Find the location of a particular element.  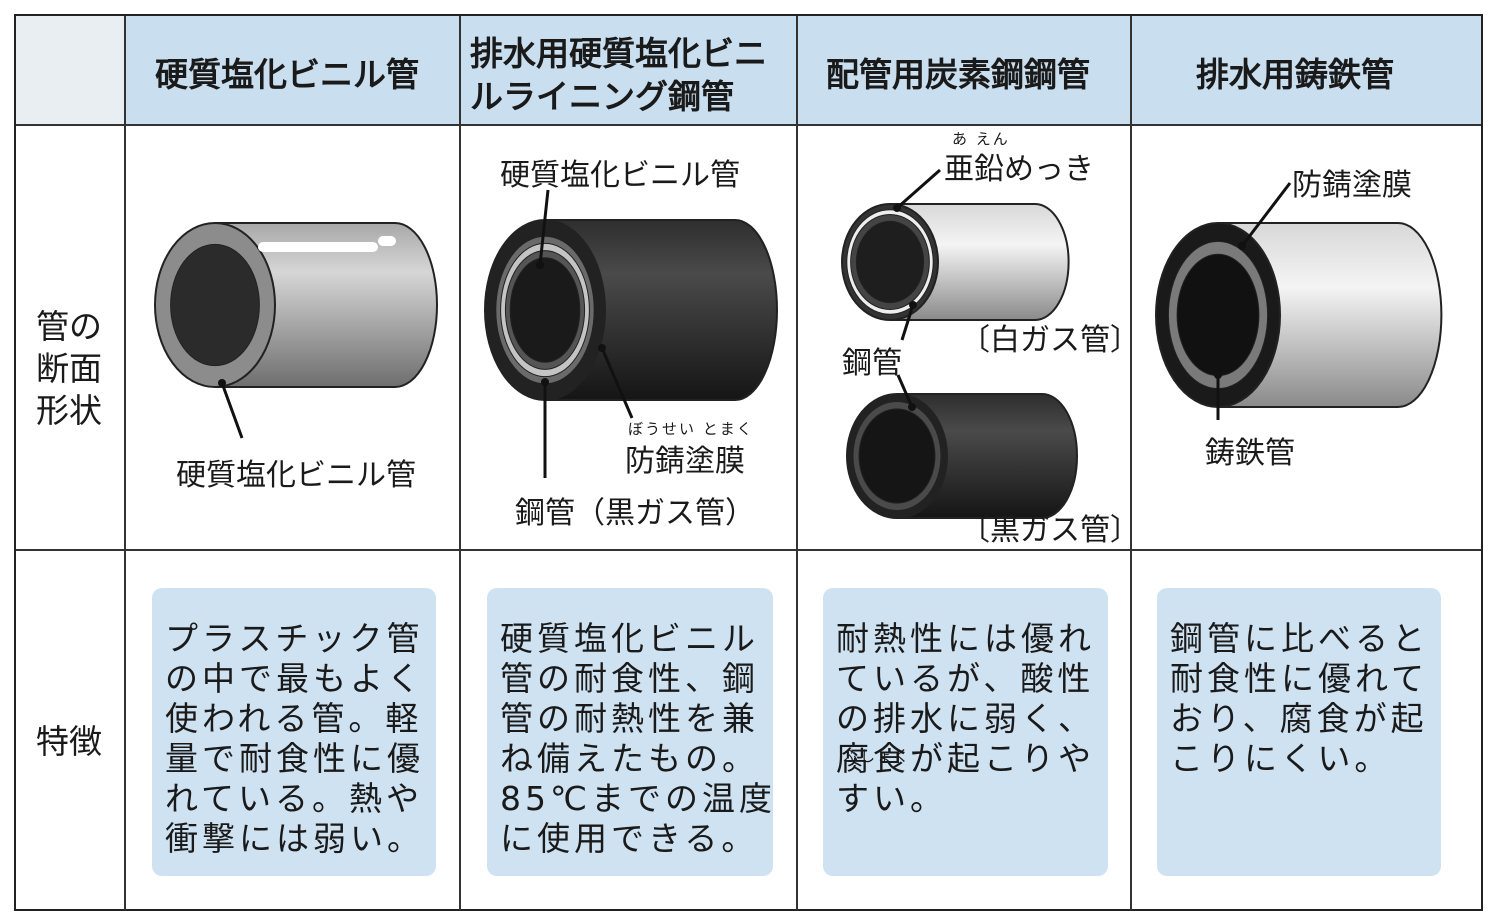

row-label: 断面 is located at coordinates (69, 368).